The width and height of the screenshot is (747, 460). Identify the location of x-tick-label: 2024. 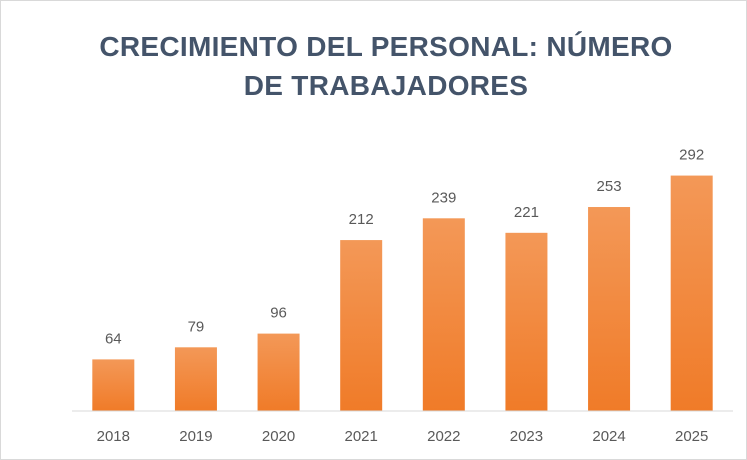
(608, 436).